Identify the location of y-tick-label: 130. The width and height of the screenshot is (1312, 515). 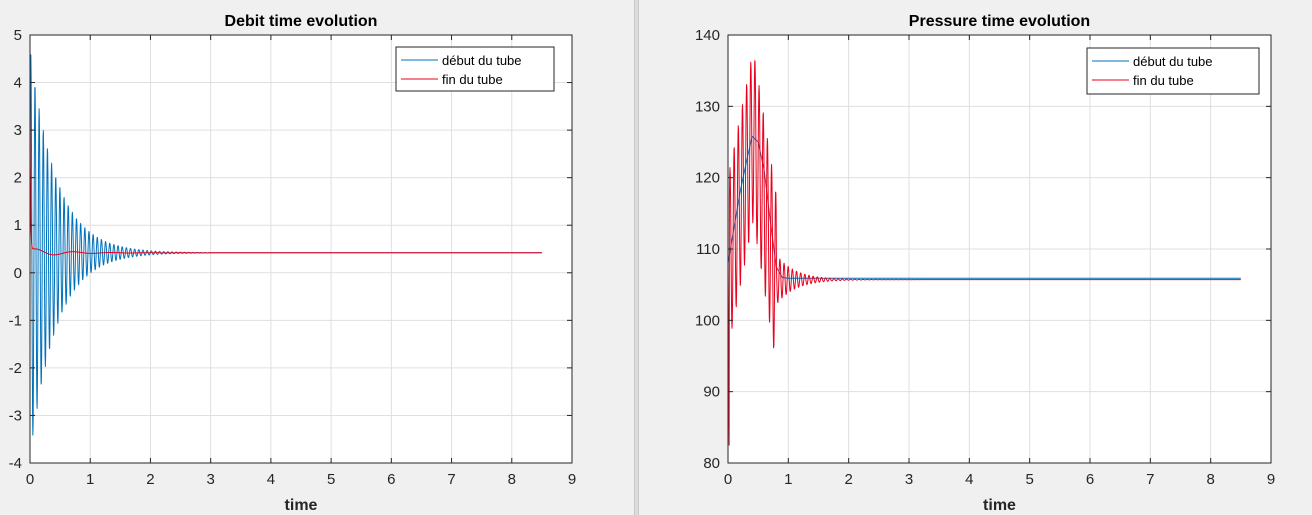
(707, 106).